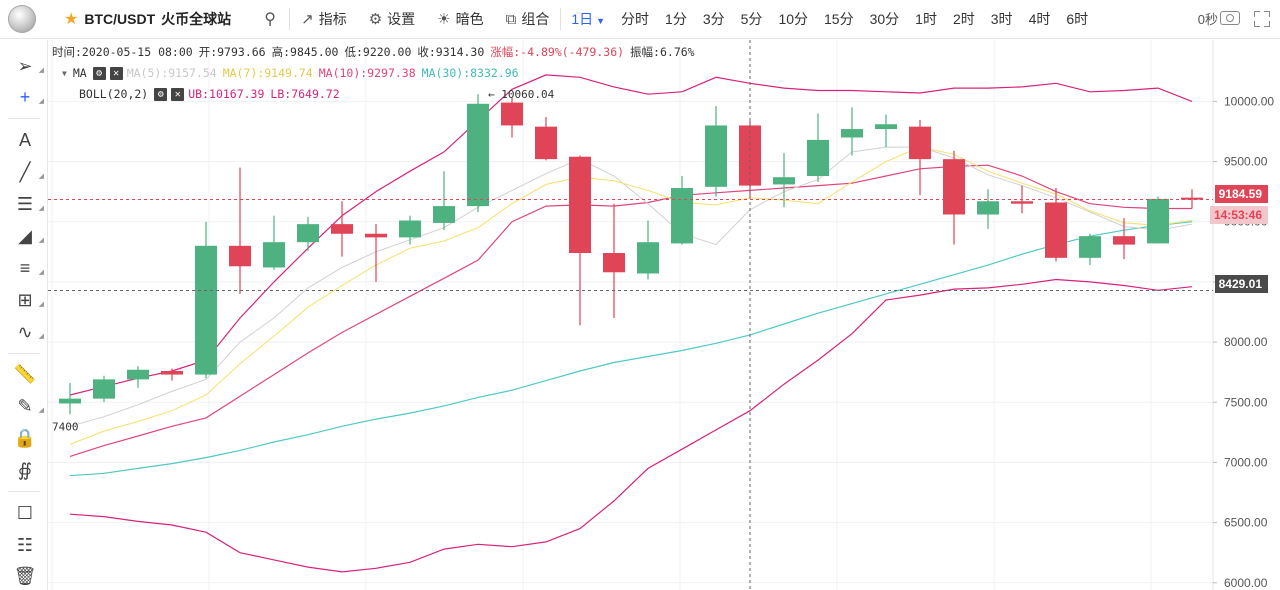 The height and width of the screenshot is (590, 1280). What do you see at coordinates (324, 19) in the screenshot?
I see `indicator-button: ↗ 指标` at bounding box center [324, 19].